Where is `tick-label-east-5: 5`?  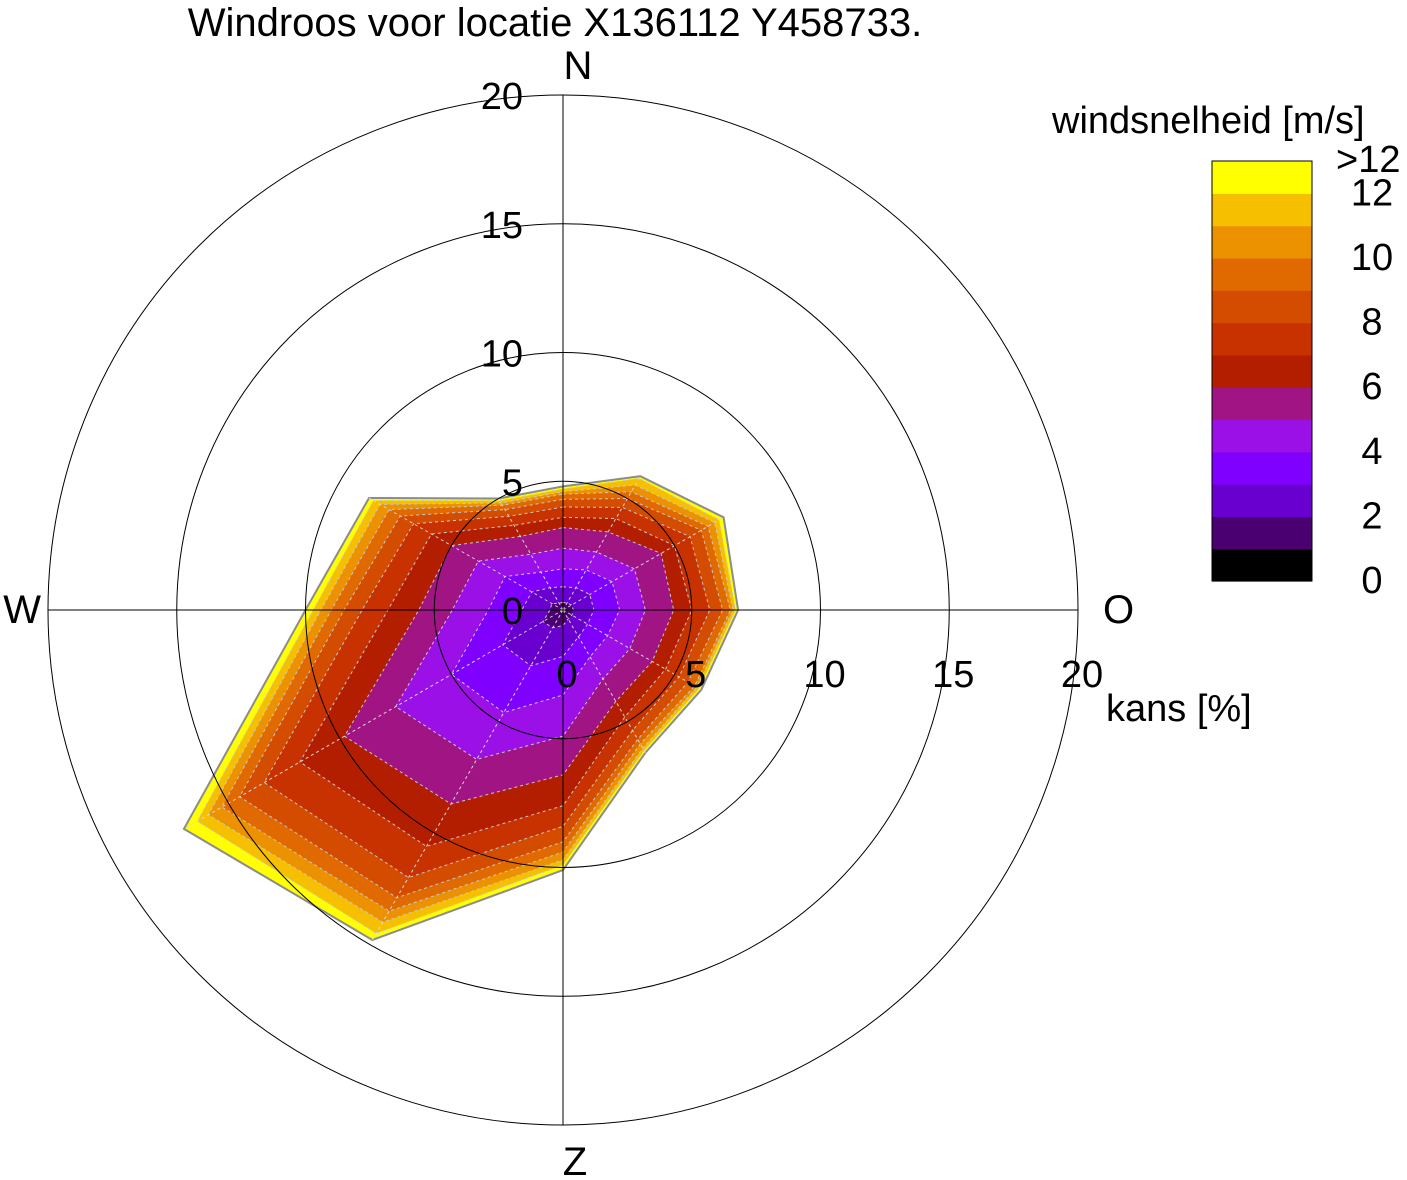
tick-label-east-5: 5 is located at coordinates (695, 675).